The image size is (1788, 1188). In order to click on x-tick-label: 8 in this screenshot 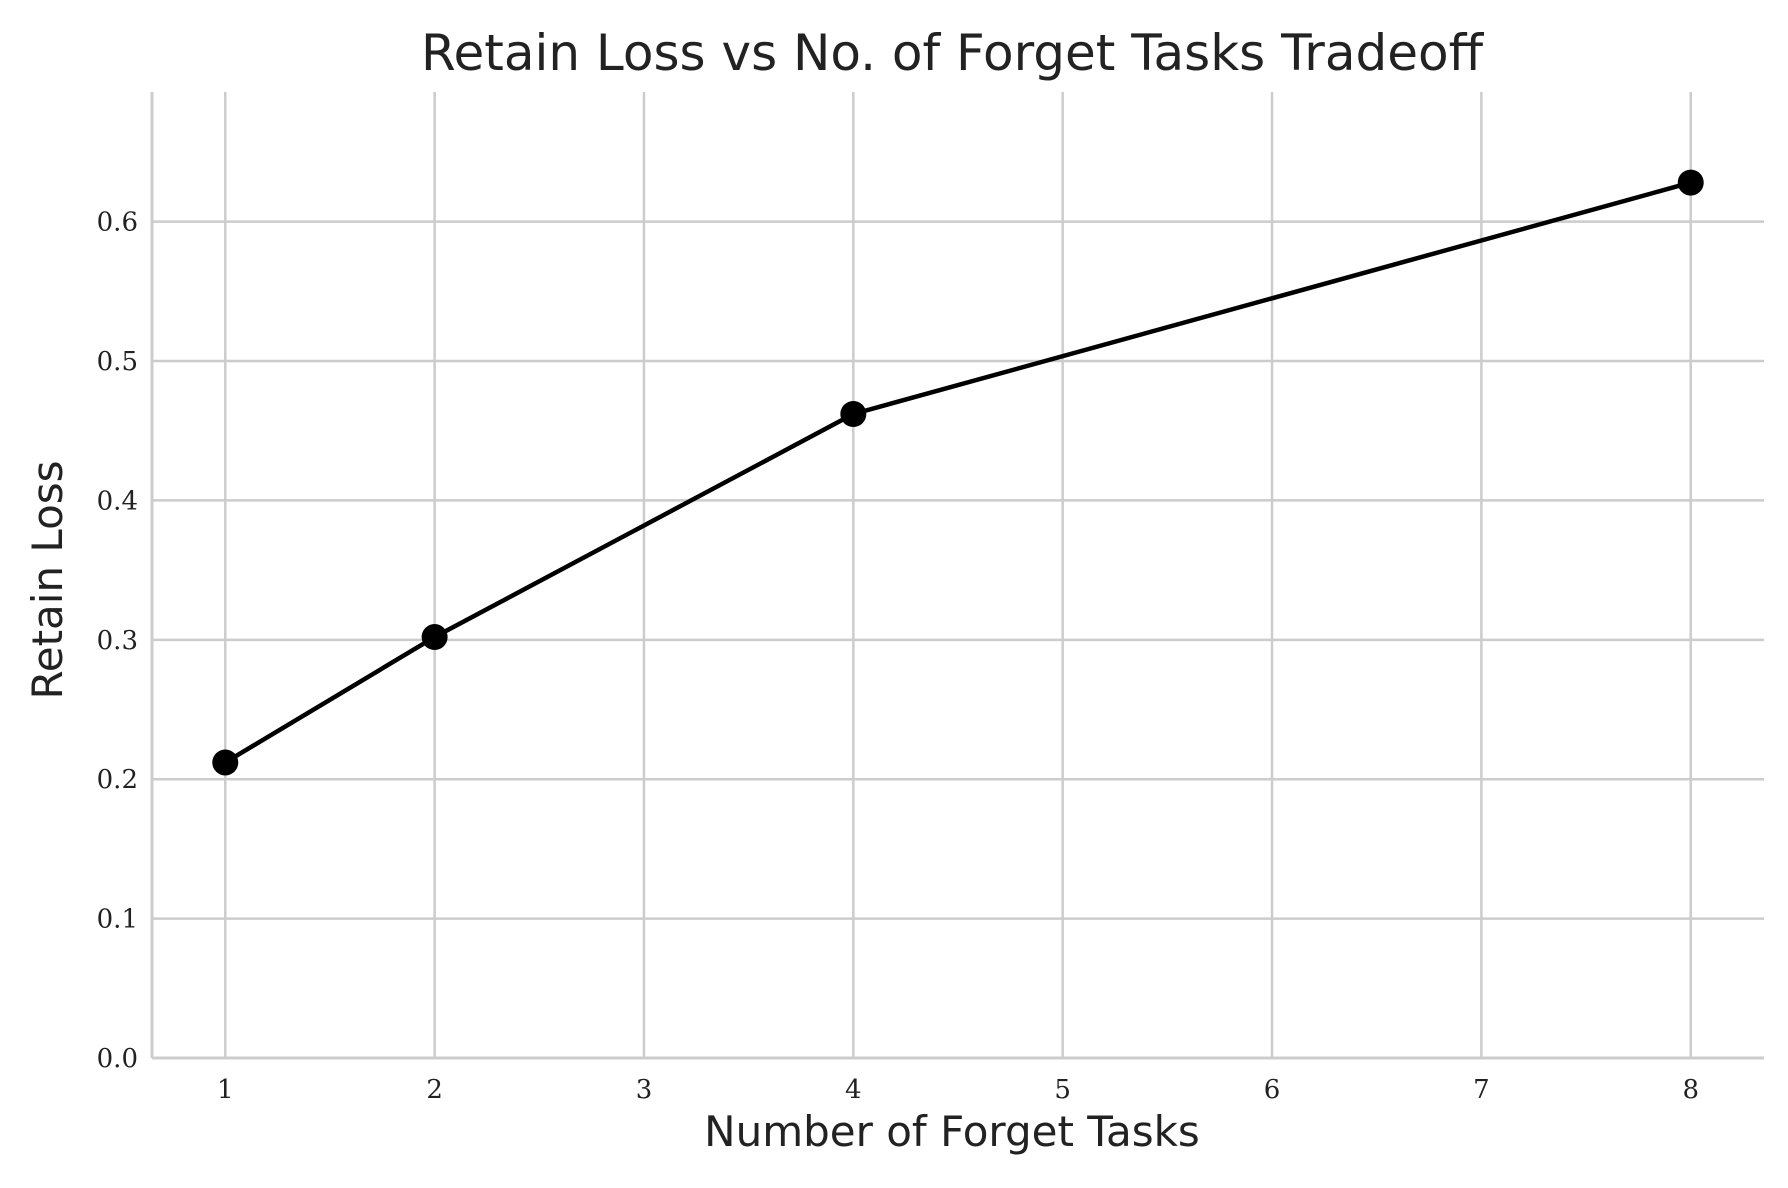, I will do `click(1690, 1090)`.